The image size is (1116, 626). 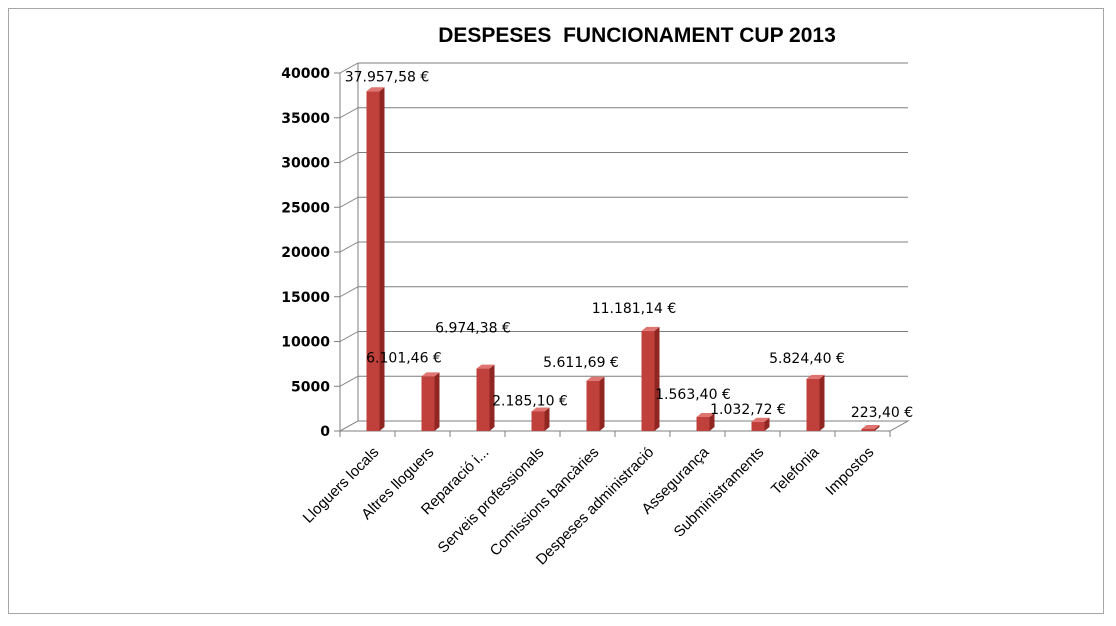 I want to click on category-label: Serveis professionals, so click(x=491, y=500).